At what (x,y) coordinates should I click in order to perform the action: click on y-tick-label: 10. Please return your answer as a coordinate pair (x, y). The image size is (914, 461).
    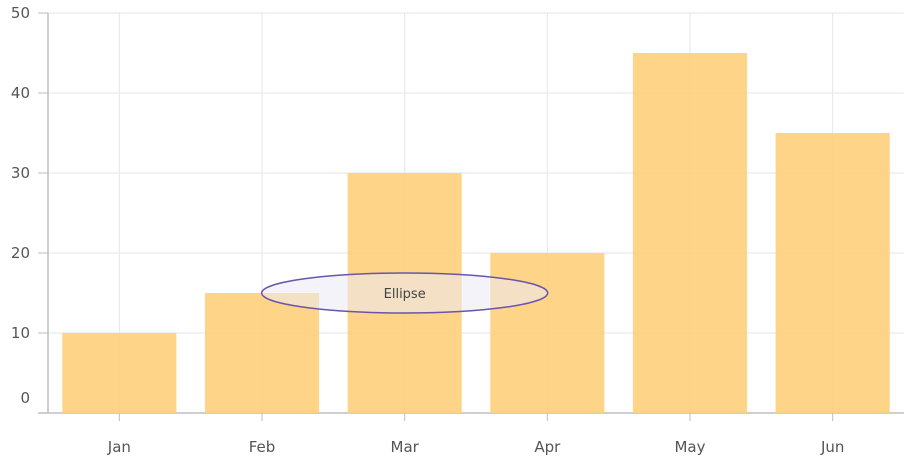
    Looking at the image, I should click on (20, 333).